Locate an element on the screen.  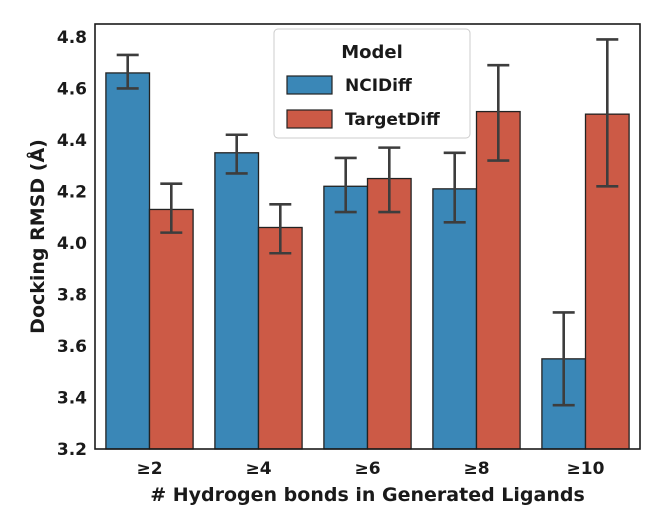
y-tick-label: 3.4 is located at coordinates (72, 398).